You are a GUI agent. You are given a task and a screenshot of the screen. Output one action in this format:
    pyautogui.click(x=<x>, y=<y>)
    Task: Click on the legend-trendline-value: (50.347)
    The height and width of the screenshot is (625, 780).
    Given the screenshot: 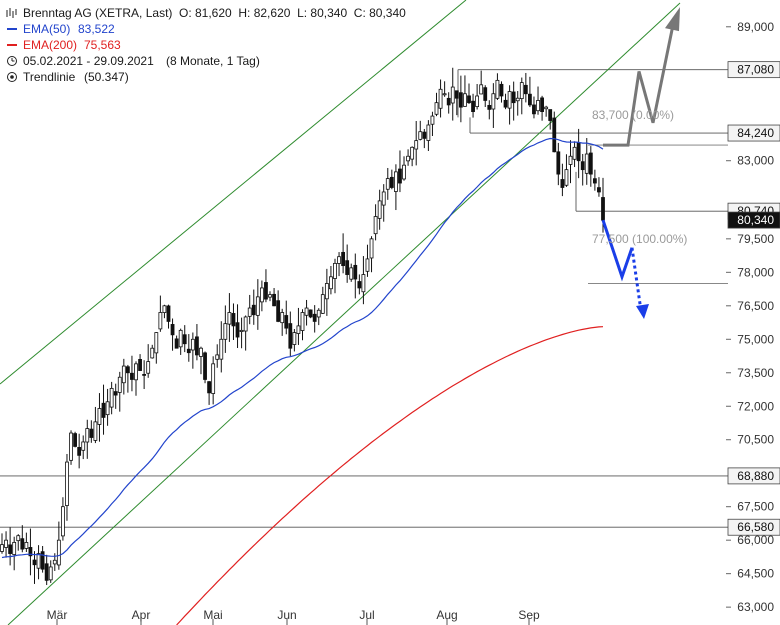 What is the action you would take?
    pyautogui.click(x=106, y=77)
    